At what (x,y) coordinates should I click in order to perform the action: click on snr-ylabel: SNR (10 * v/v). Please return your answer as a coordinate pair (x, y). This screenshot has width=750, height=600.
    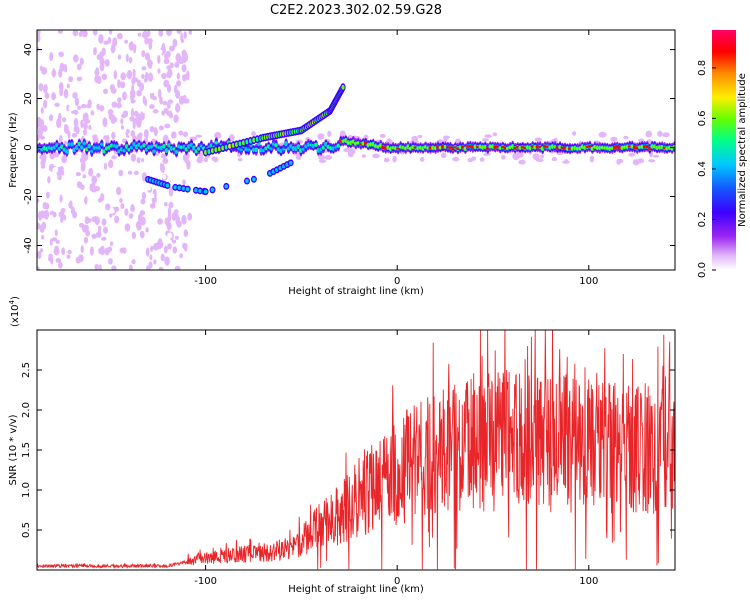
    Looking at the image, I should click on (13, 449).